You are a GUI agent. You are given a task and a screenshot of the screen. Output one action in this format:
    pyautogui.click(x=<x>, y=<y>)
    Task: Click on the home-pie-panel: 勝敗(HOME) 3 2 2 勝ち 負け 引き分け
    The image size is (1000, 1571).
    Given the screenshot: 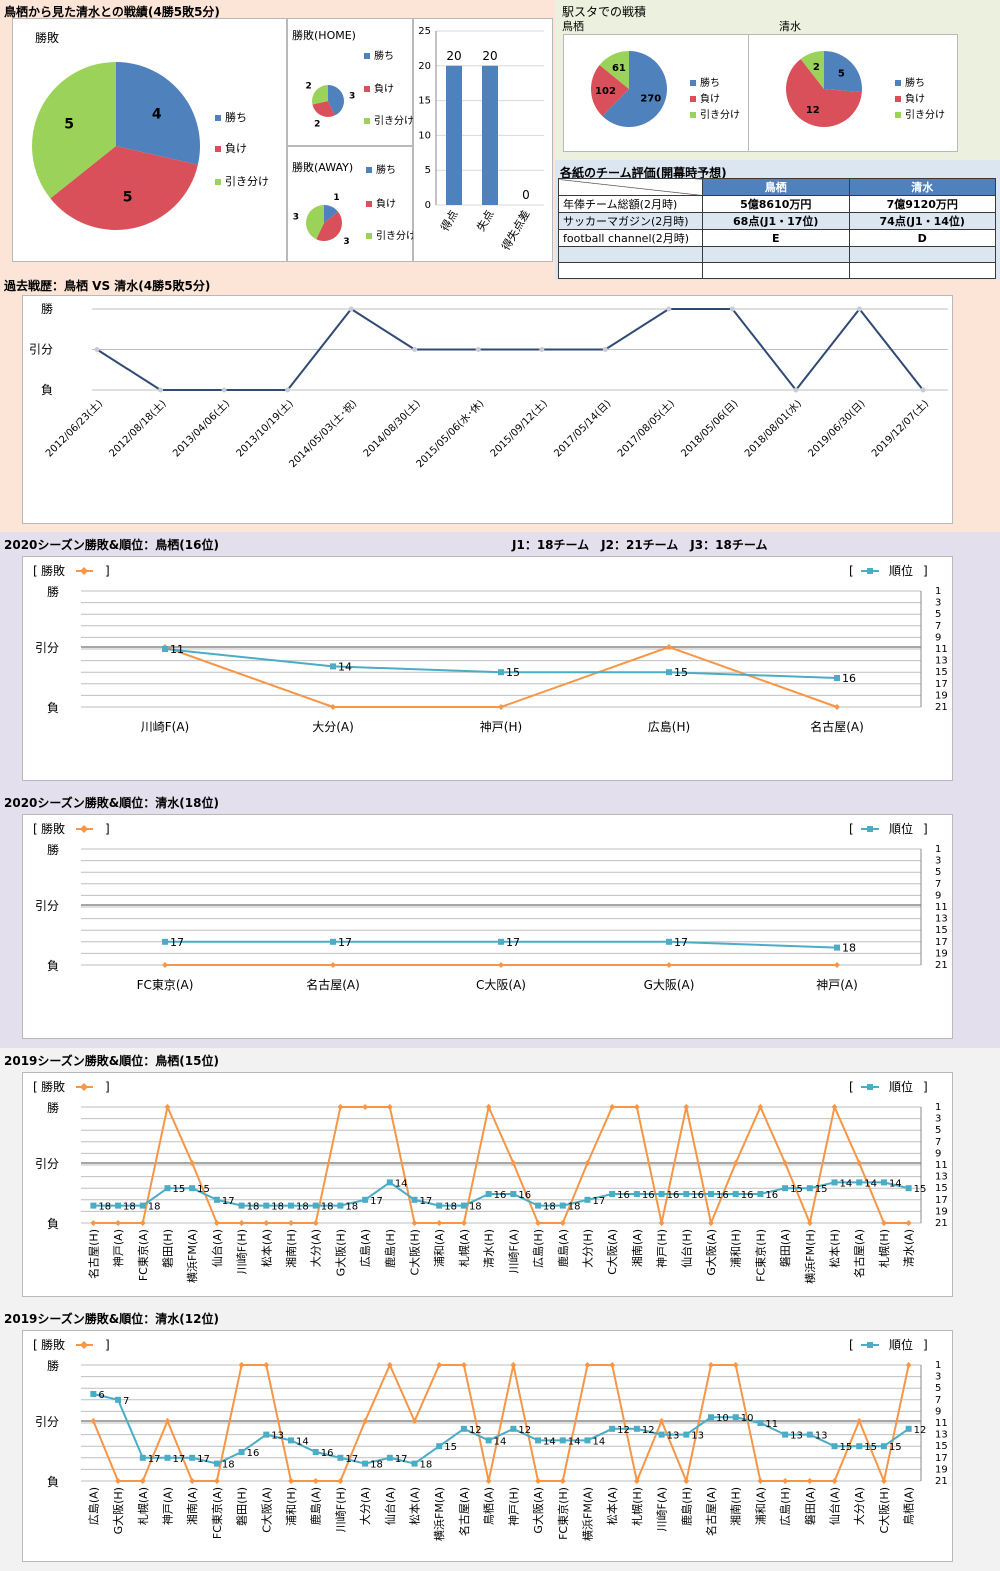 What is the action you would take?
    pyautogui.click(x=350, y=82)
    